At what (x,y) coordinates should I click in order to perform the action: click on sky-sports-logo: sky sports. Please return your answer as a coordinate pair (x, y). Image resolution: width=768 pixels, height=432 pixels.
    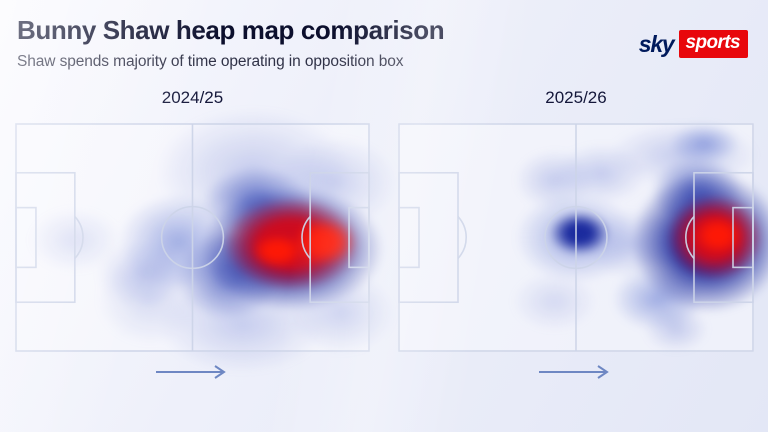
    Looking at the image, I should click on (693, 44).